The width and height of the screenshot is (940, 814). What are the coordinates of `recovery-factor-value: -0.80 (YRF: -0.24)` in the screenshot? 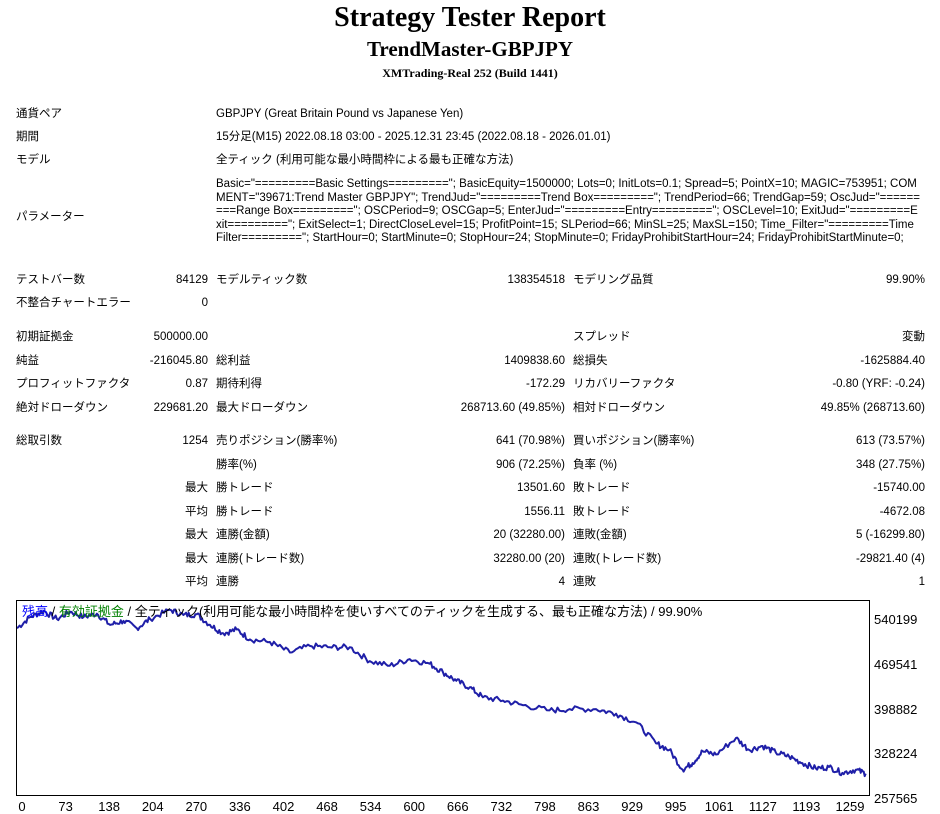 It's located at (878, 384).